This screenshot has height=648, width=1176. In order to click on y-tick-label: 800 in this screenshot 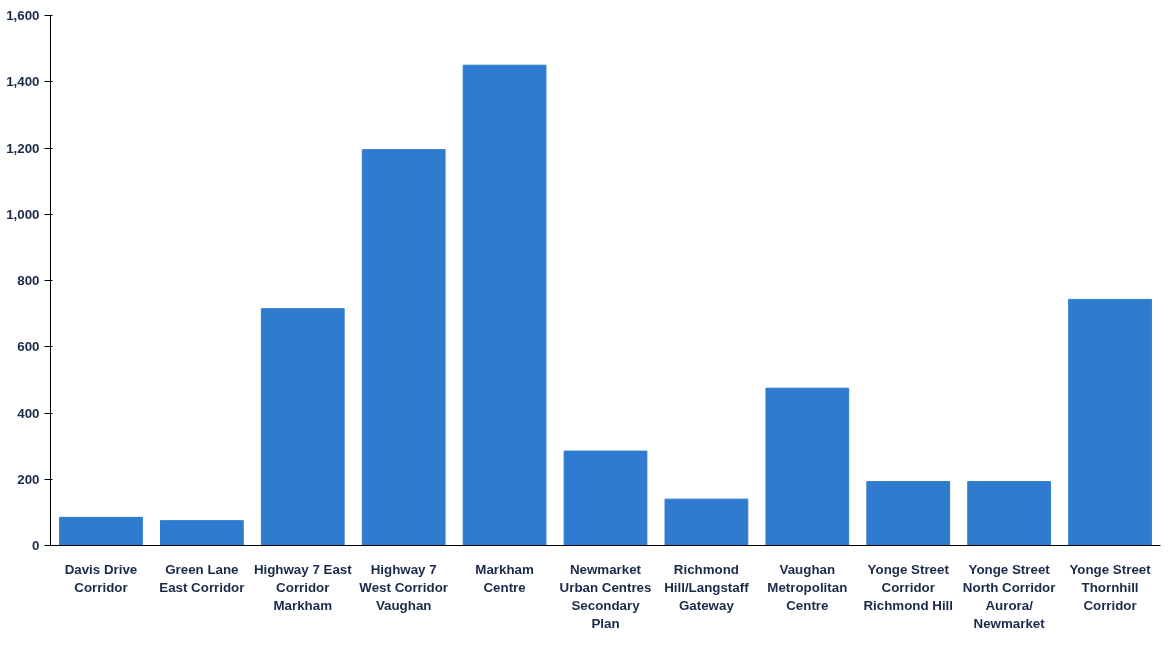, I will do `click(28, 280)`.